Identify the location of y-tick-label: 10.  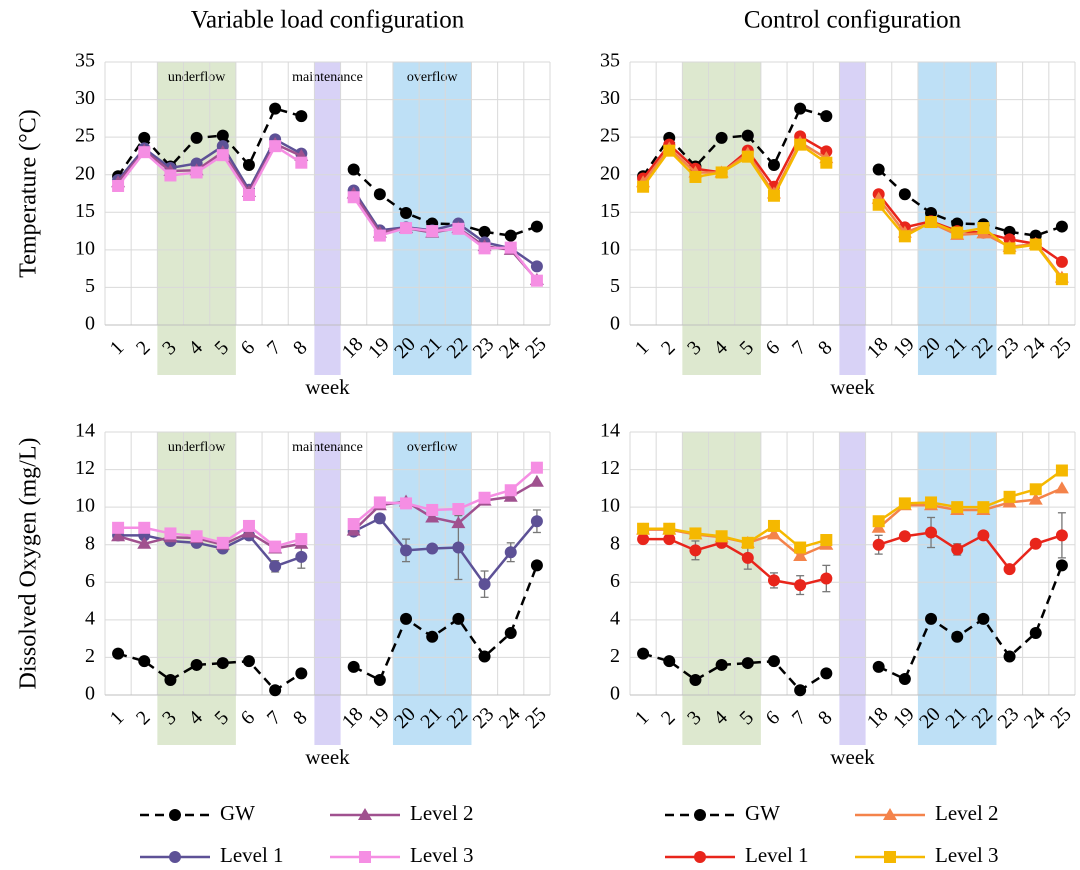
(85, 506).